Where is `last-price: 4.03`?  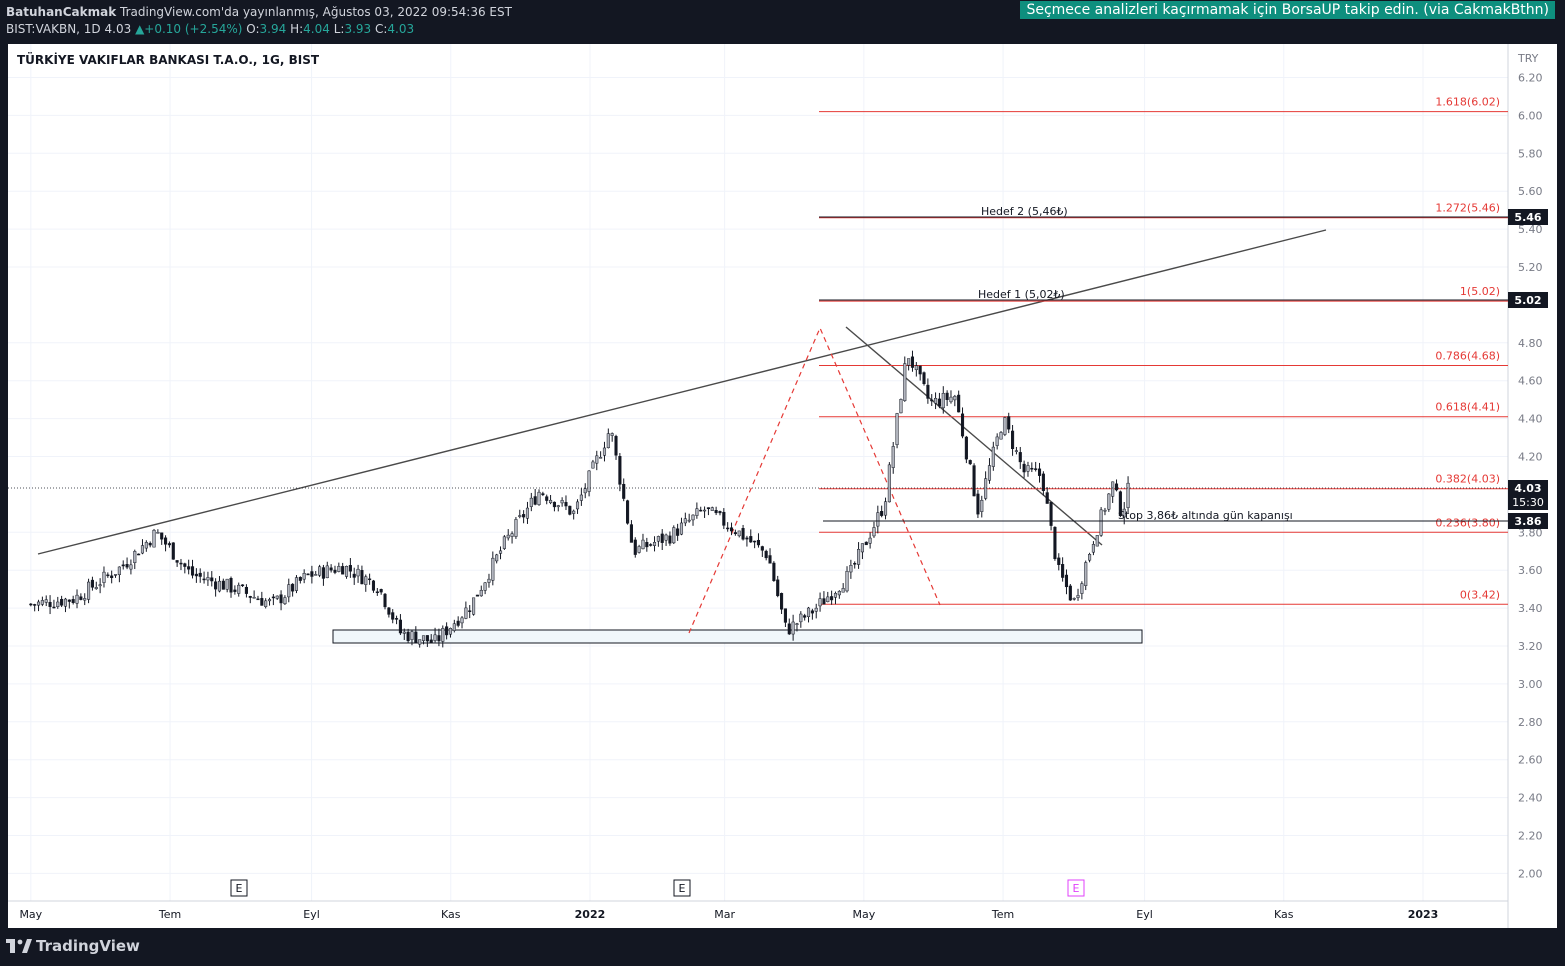
last-price: 4.03 is located at coordinates (118, 29).